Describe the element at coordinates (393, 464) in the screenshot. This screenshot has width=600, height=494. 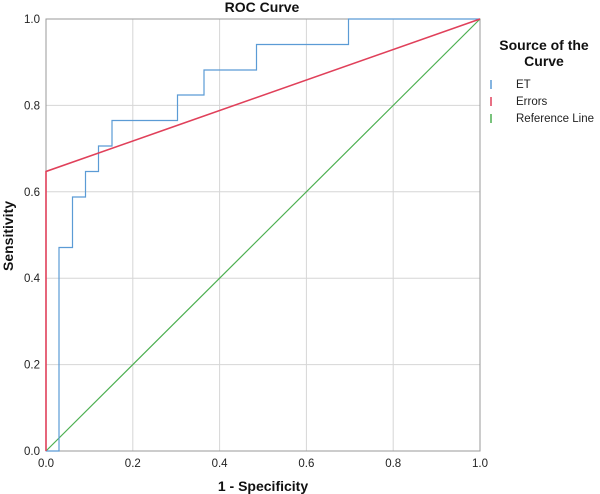
I see `x-tick-label: 0.8` at that location.